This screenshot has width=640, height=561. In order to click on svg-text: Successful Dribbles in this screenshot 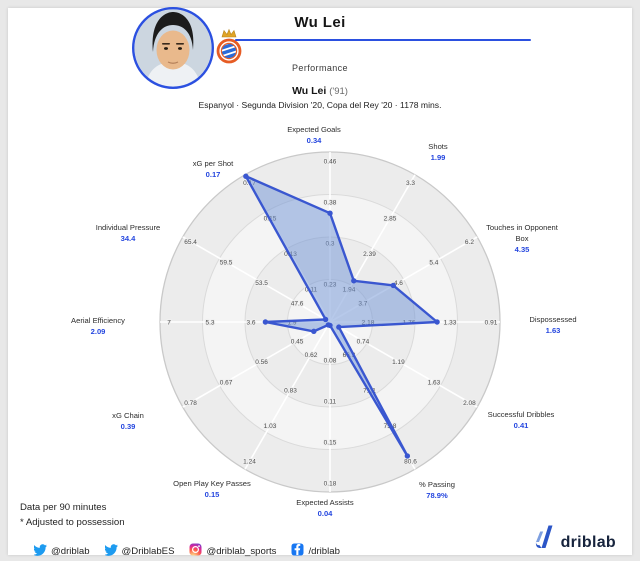, I will do `click(521, 414)`.